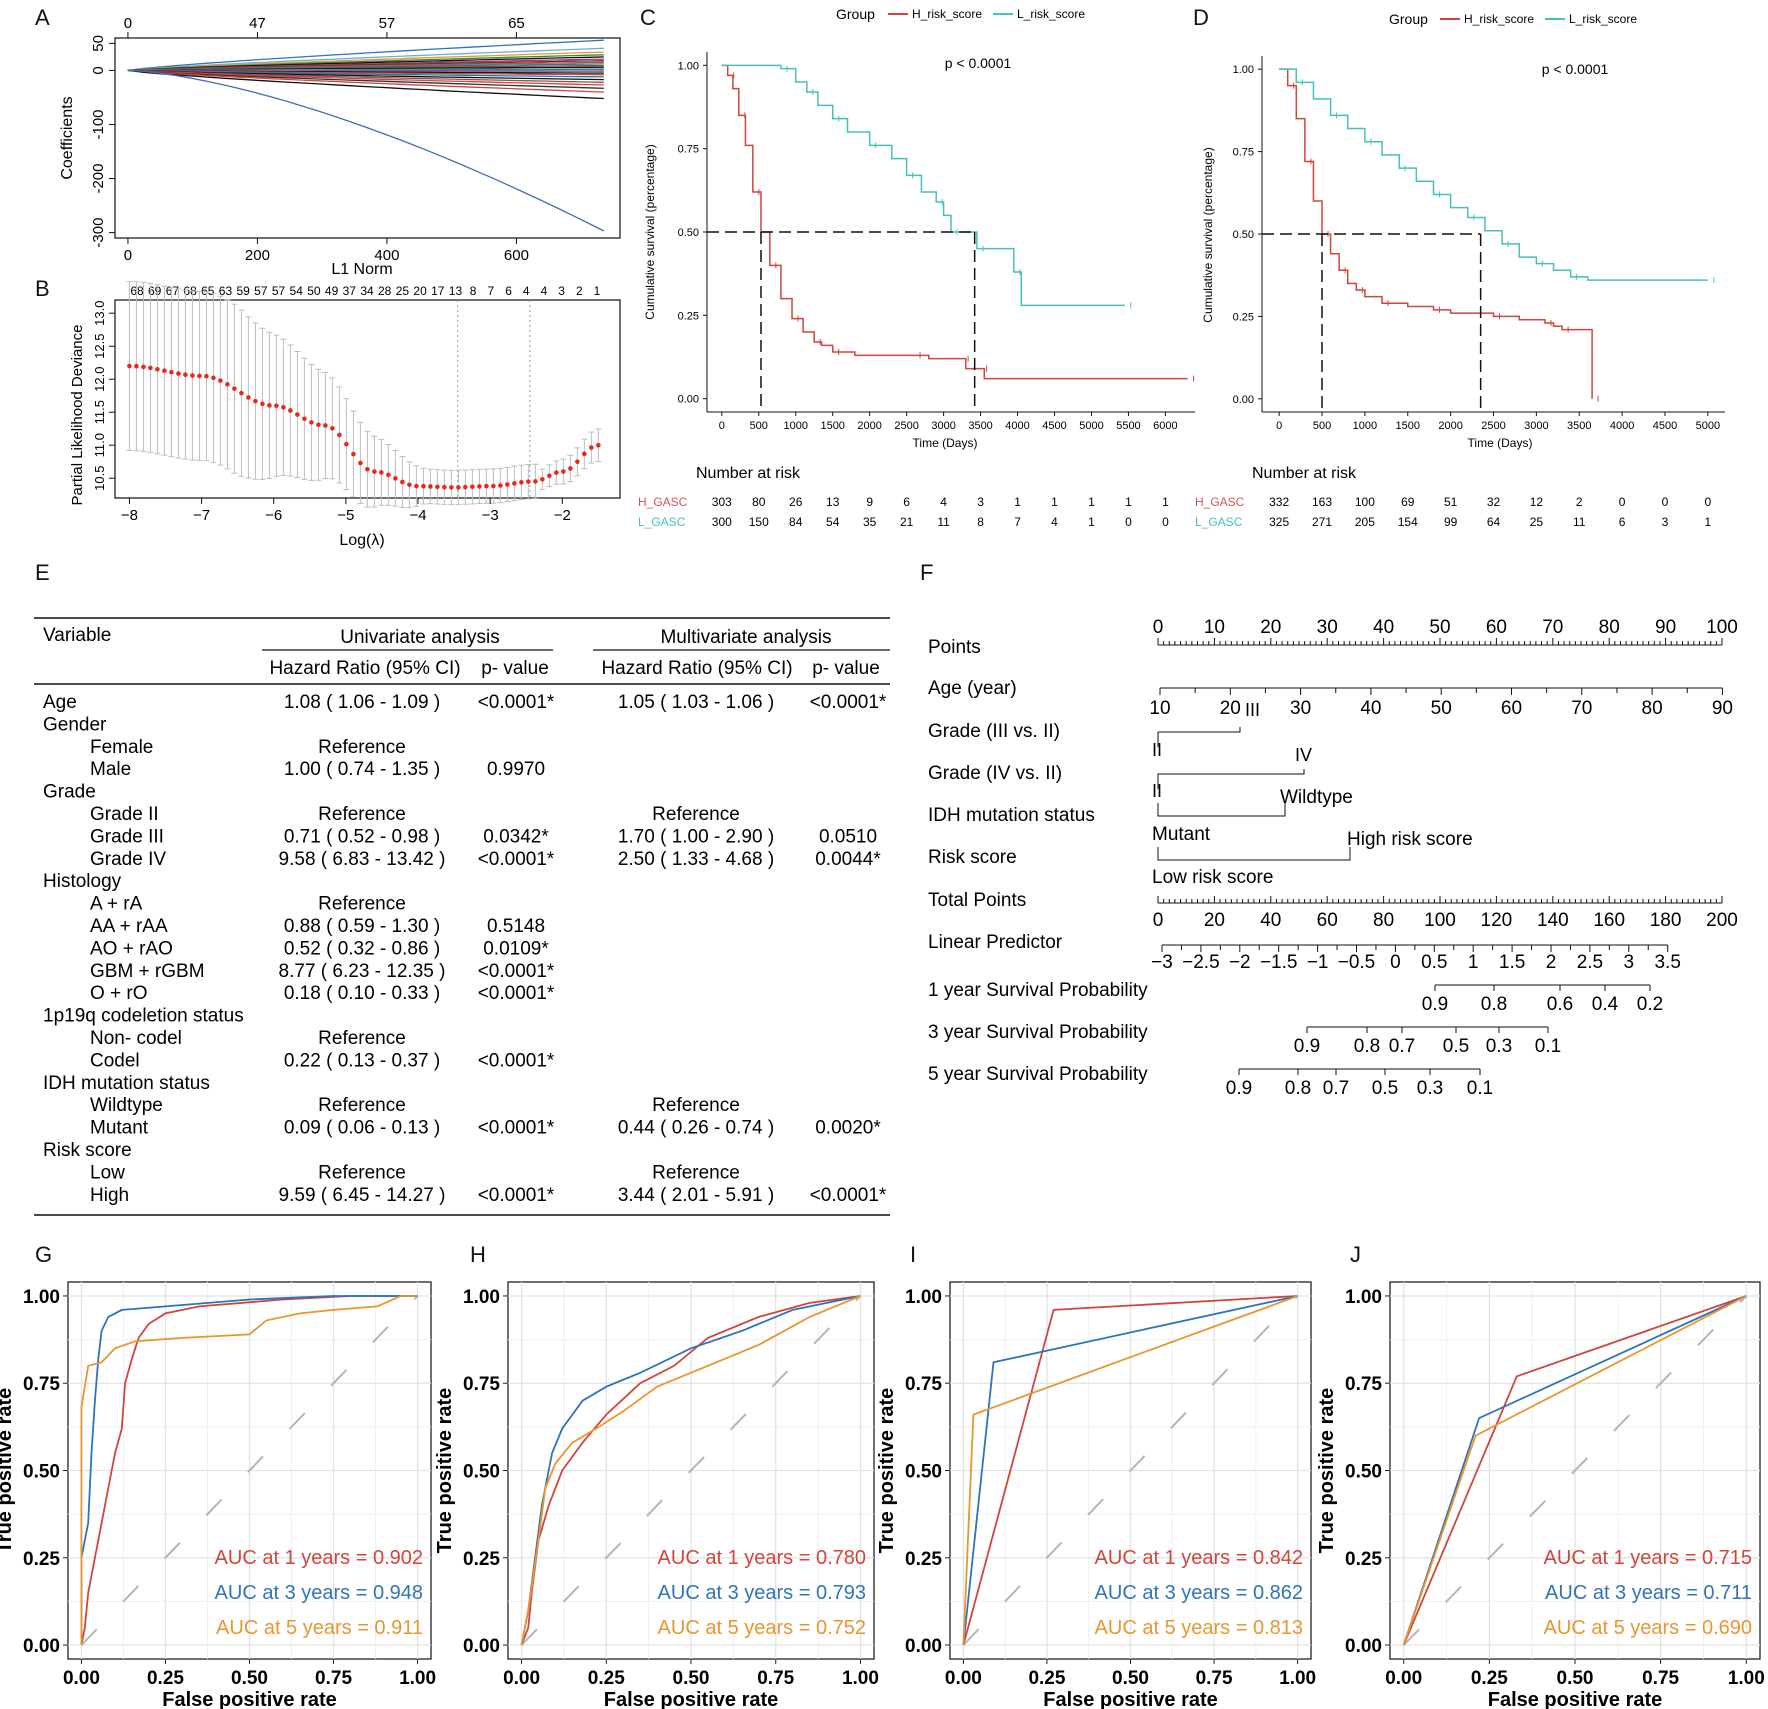 The height and width of the screenshot is (1709, 1768). Describe the element at coordinates (1439, 627) in the screenshot. I see `nomo-points-tick-label: 50` at that location.